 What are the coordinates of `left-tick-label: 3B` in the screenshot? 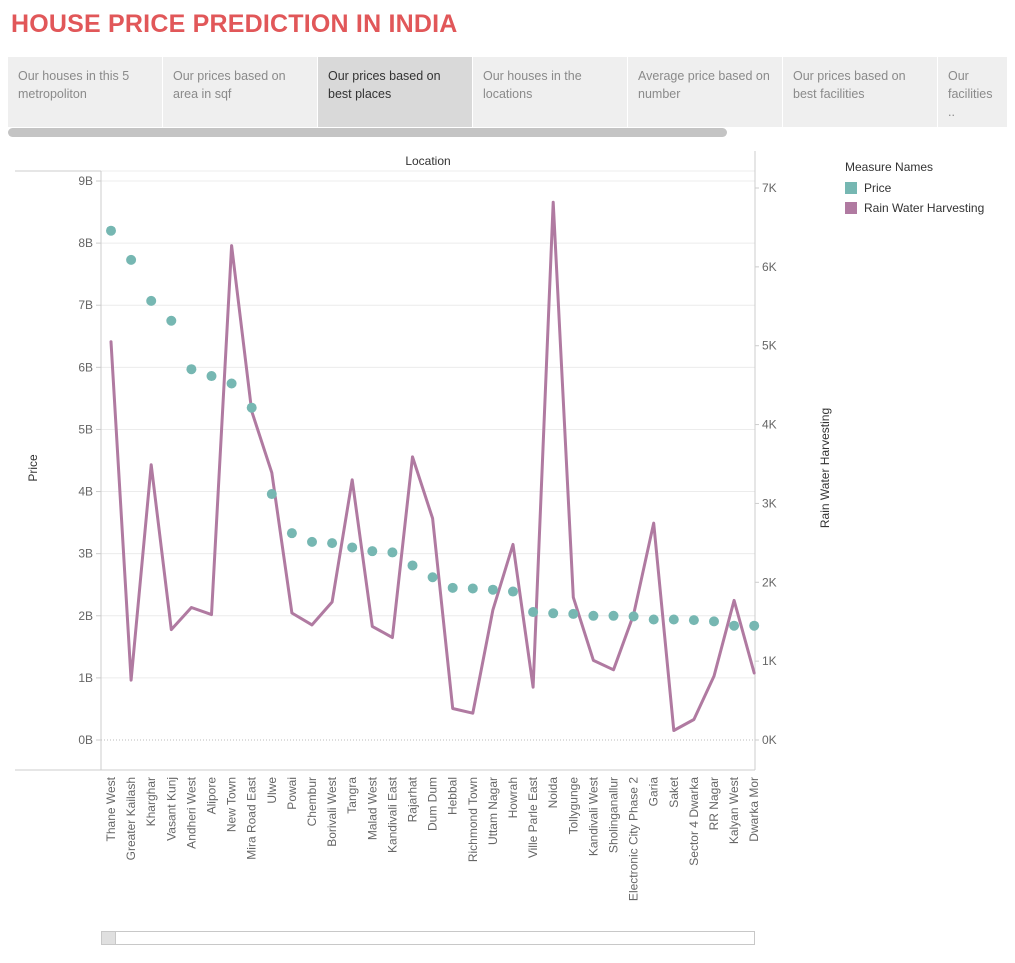 It's located at (85, 554).